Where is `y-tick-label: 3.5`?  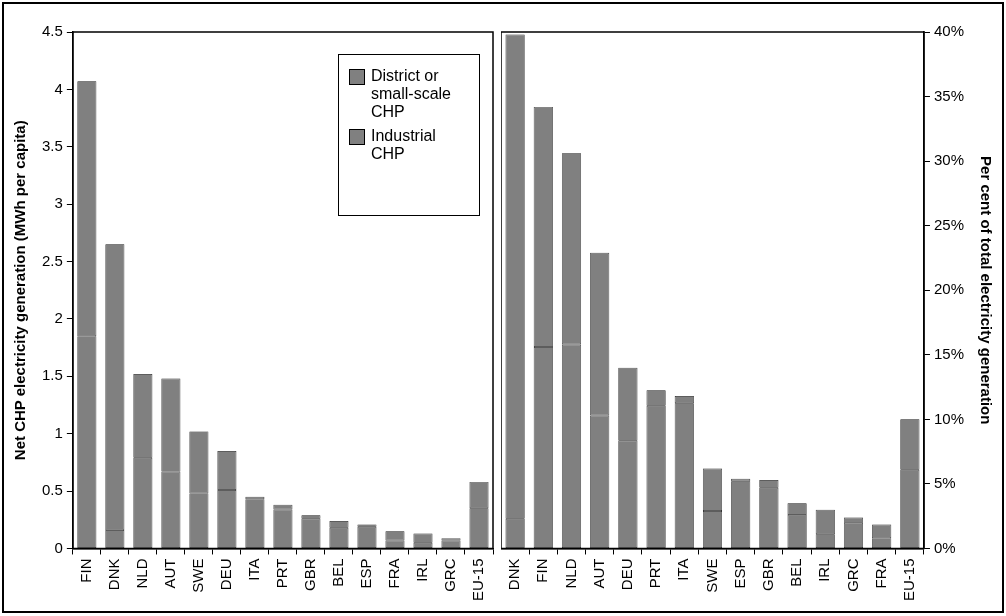
y-tick-label: 3.5 is located at coordinates (52, 145).